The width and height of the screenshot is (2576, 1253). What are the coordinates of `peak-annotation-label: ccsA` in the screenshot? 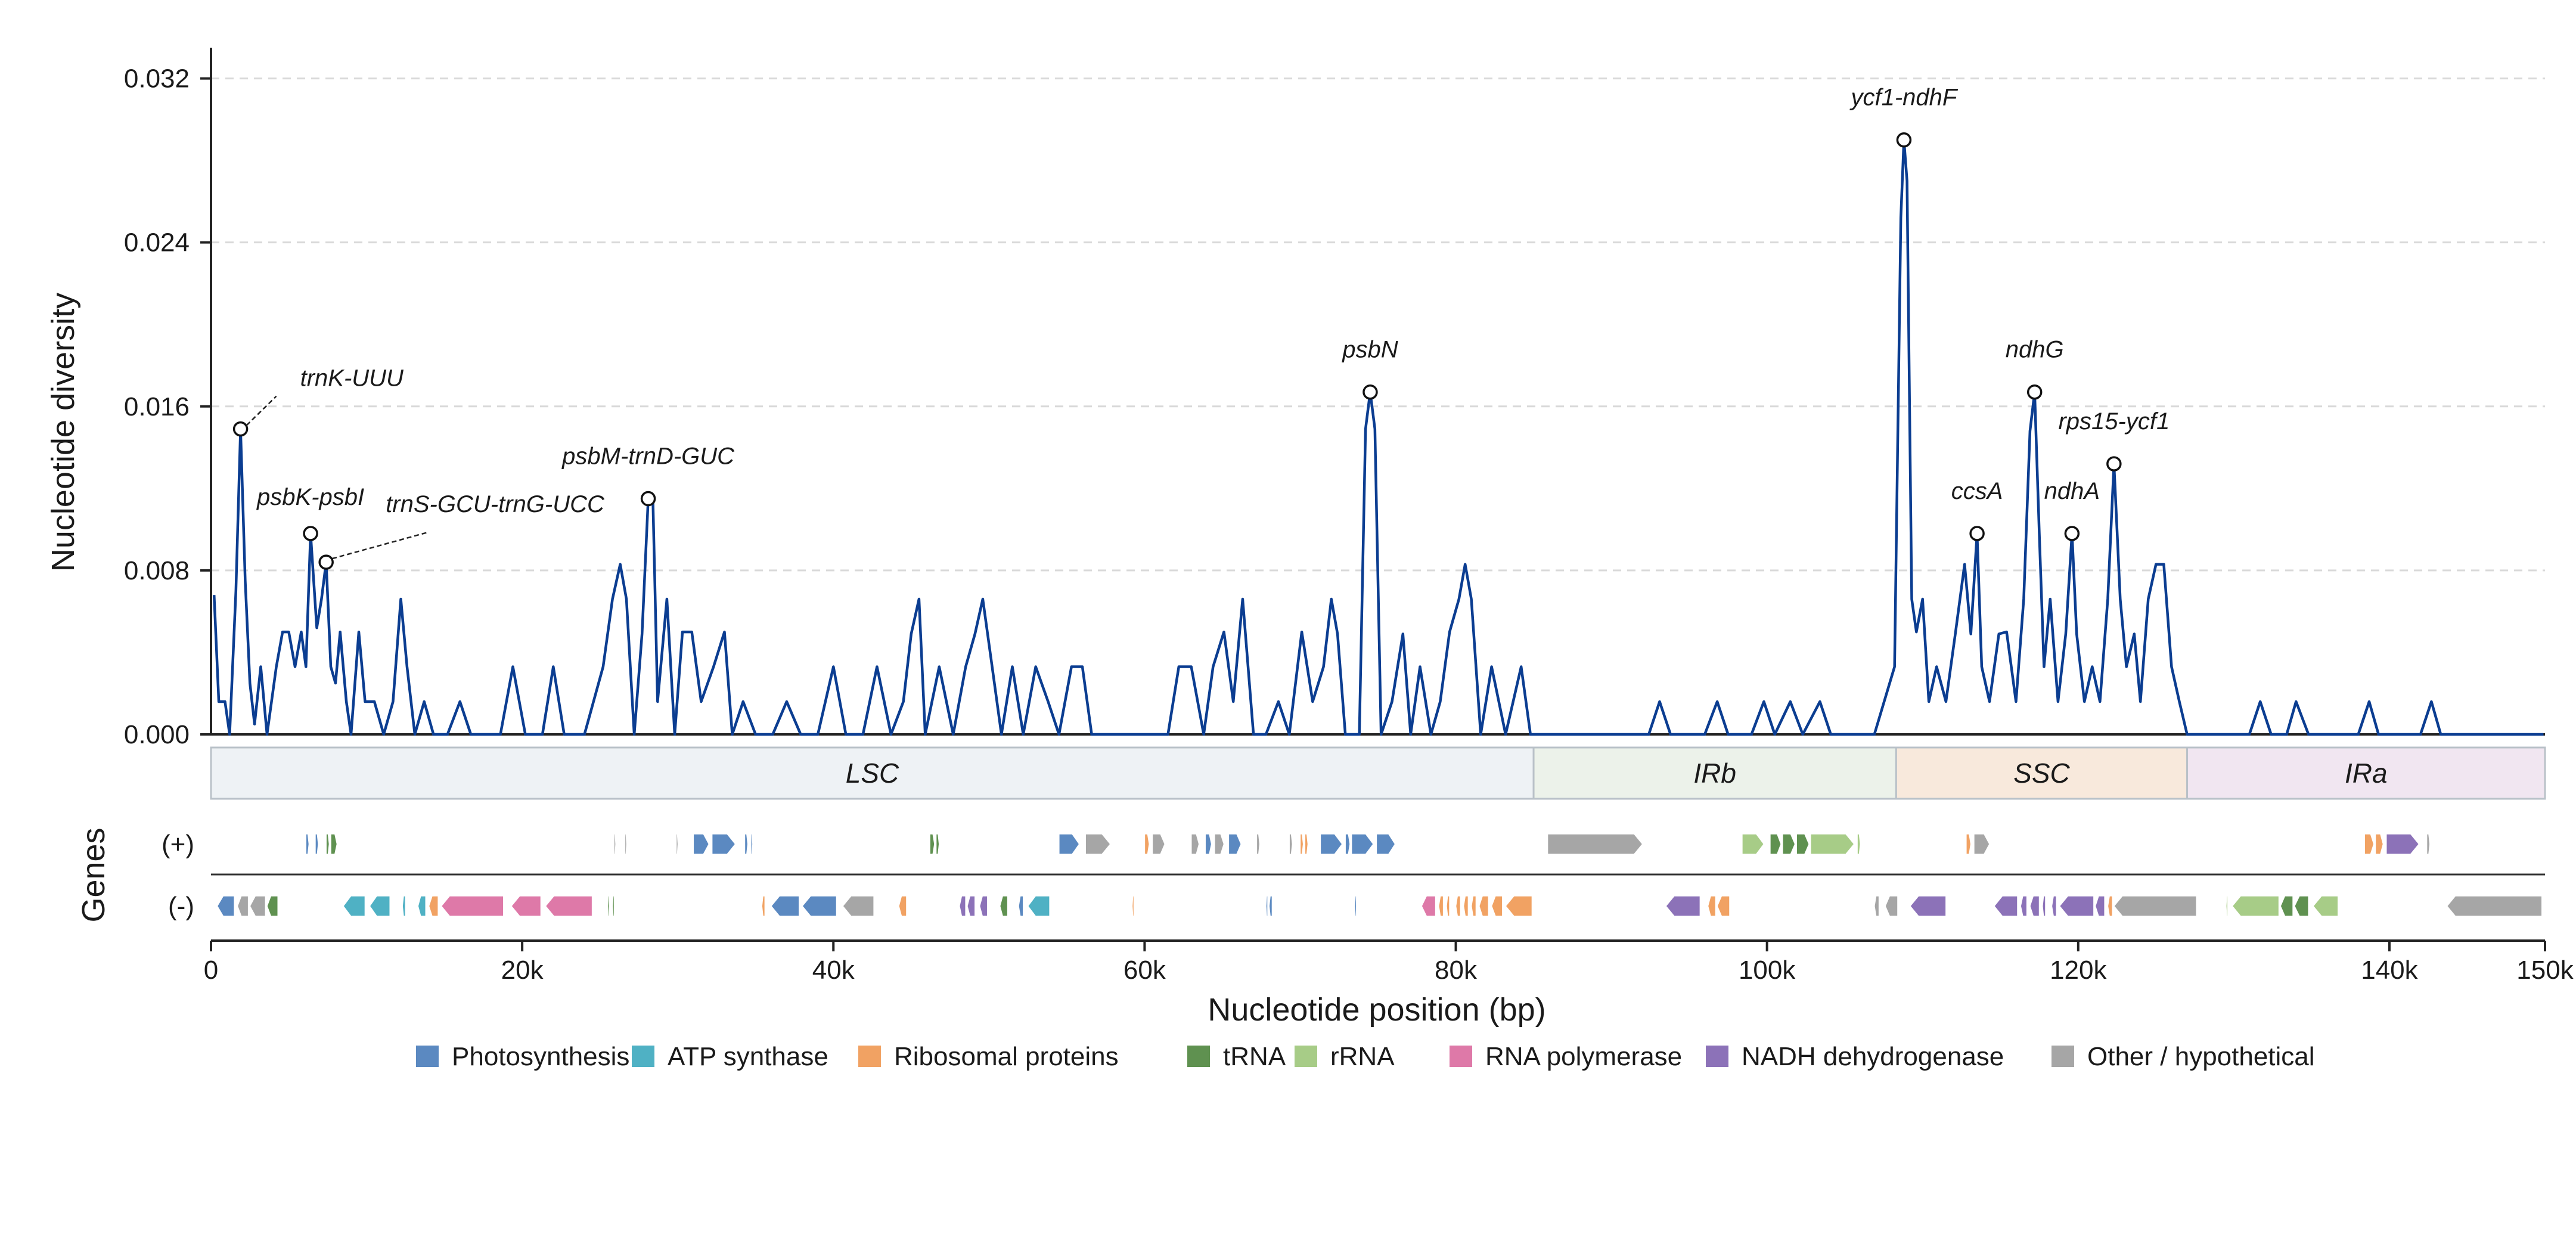 It's located at (1977, 491).